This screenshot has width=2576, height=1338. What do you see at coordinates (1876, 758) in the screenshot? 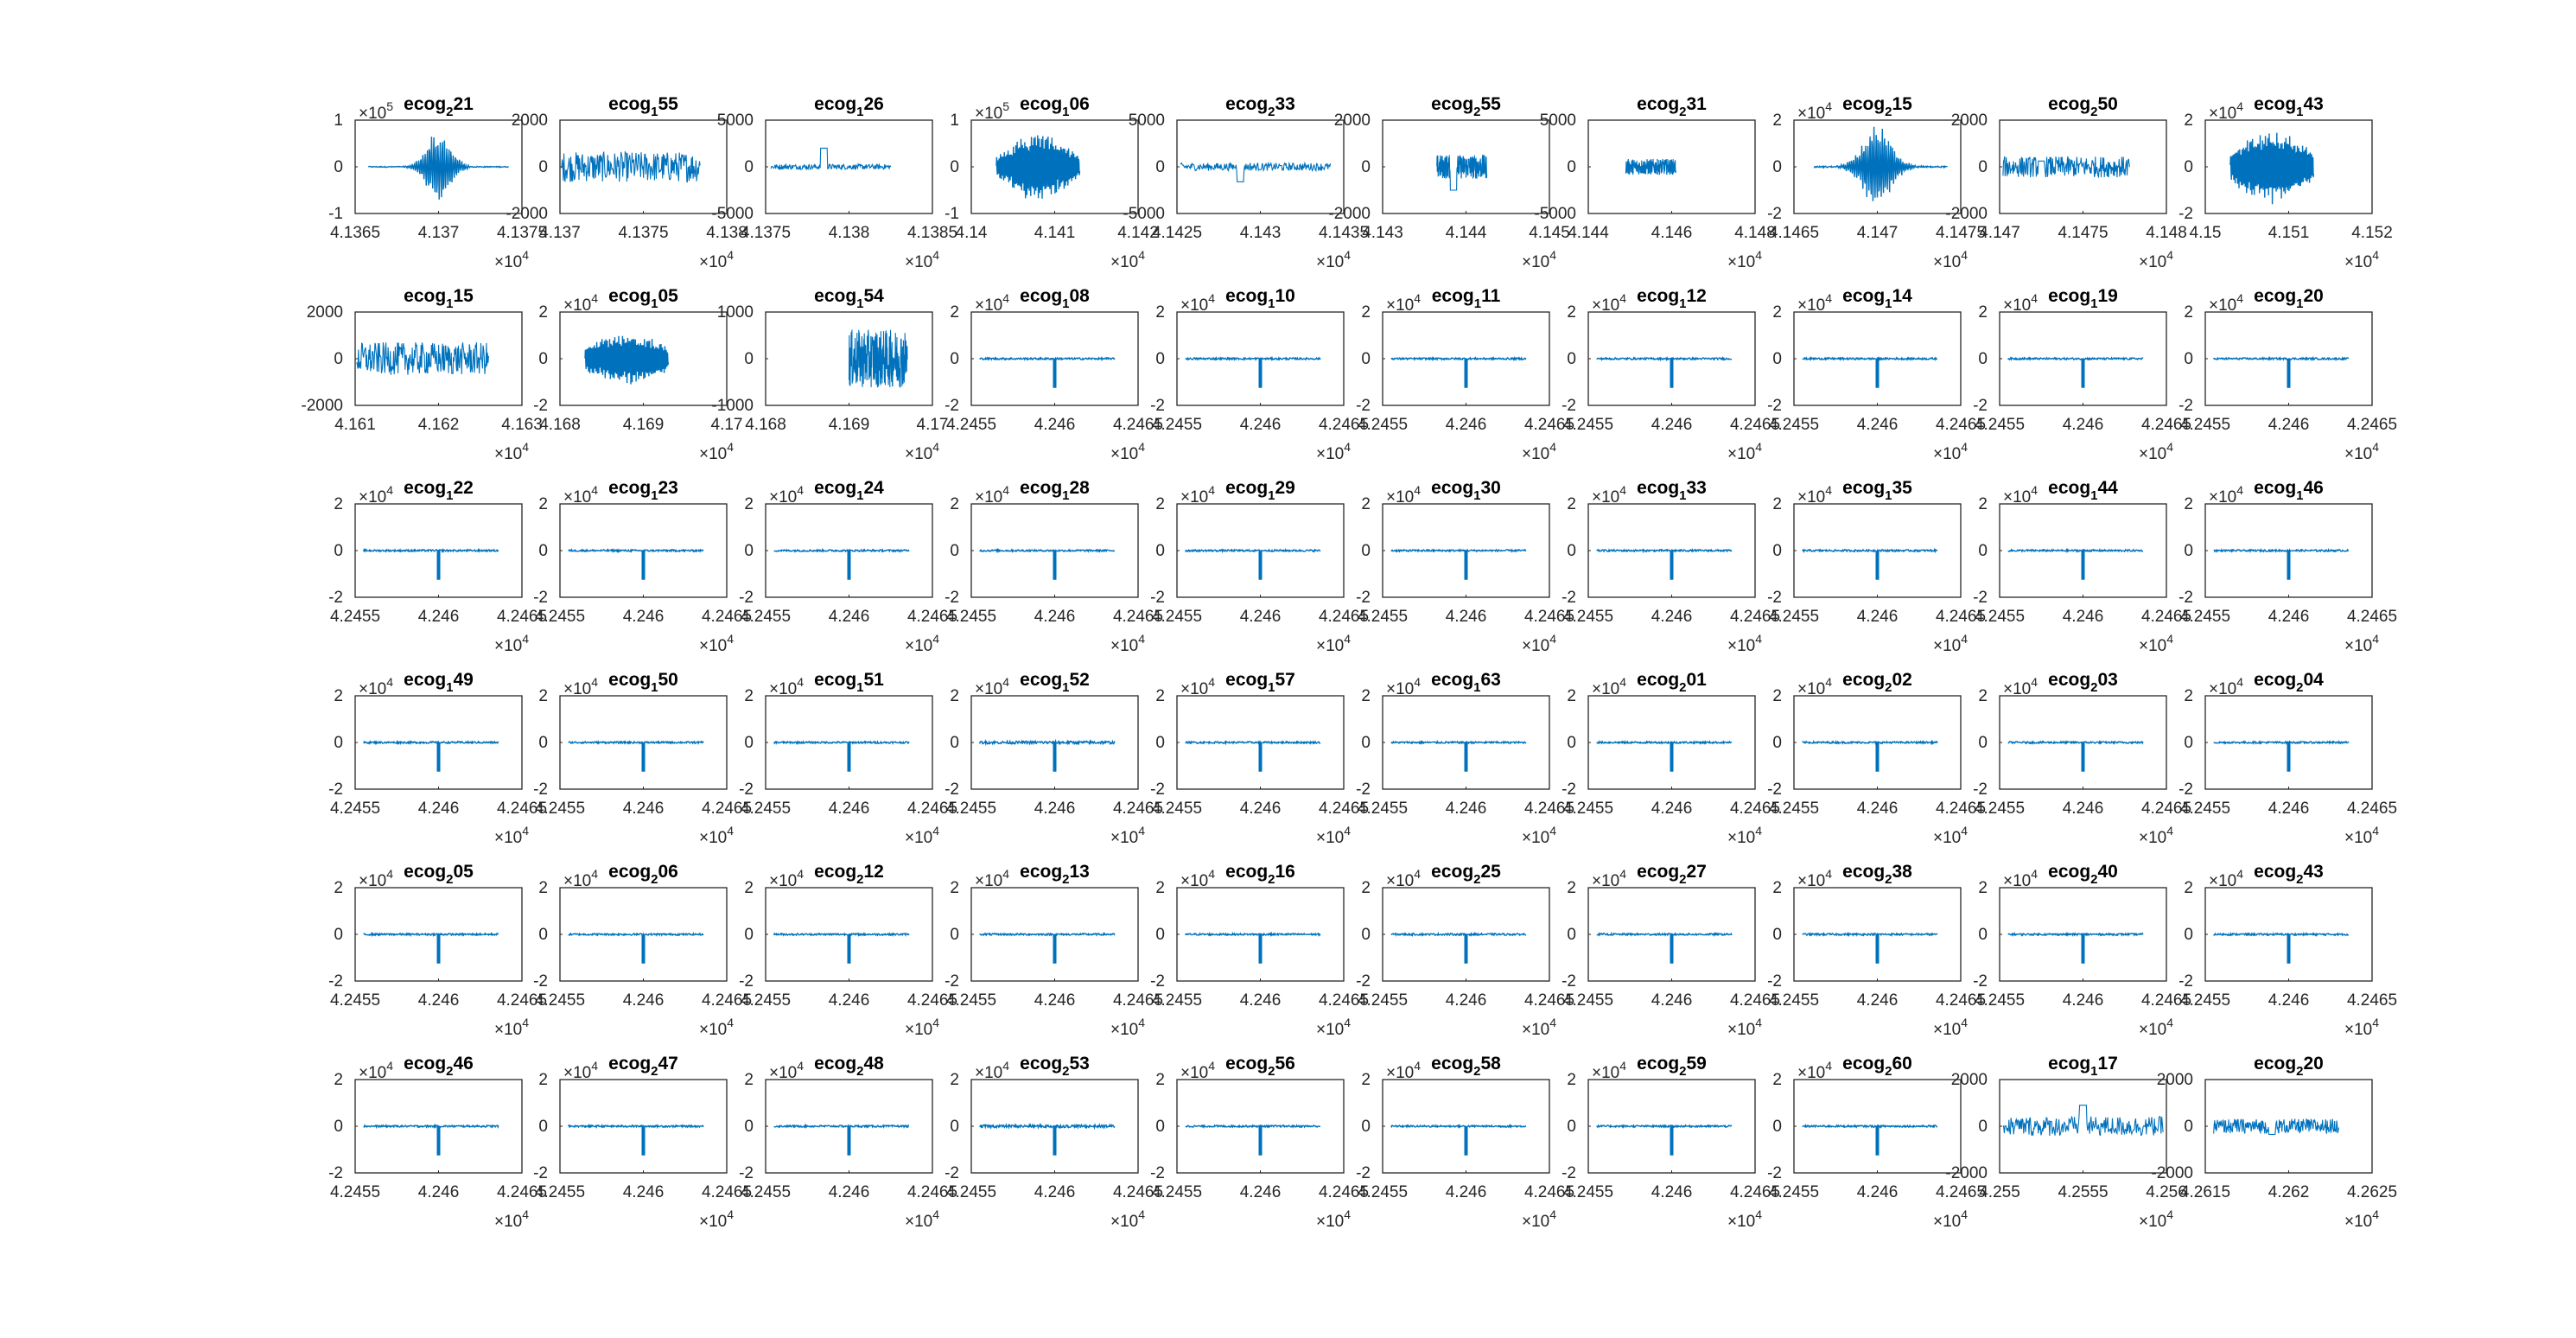
I see `subplot-ecog2-02: 20-24.2455 4.246 4.2465×104×104 ecog202` at bounding box center [1876, 758].